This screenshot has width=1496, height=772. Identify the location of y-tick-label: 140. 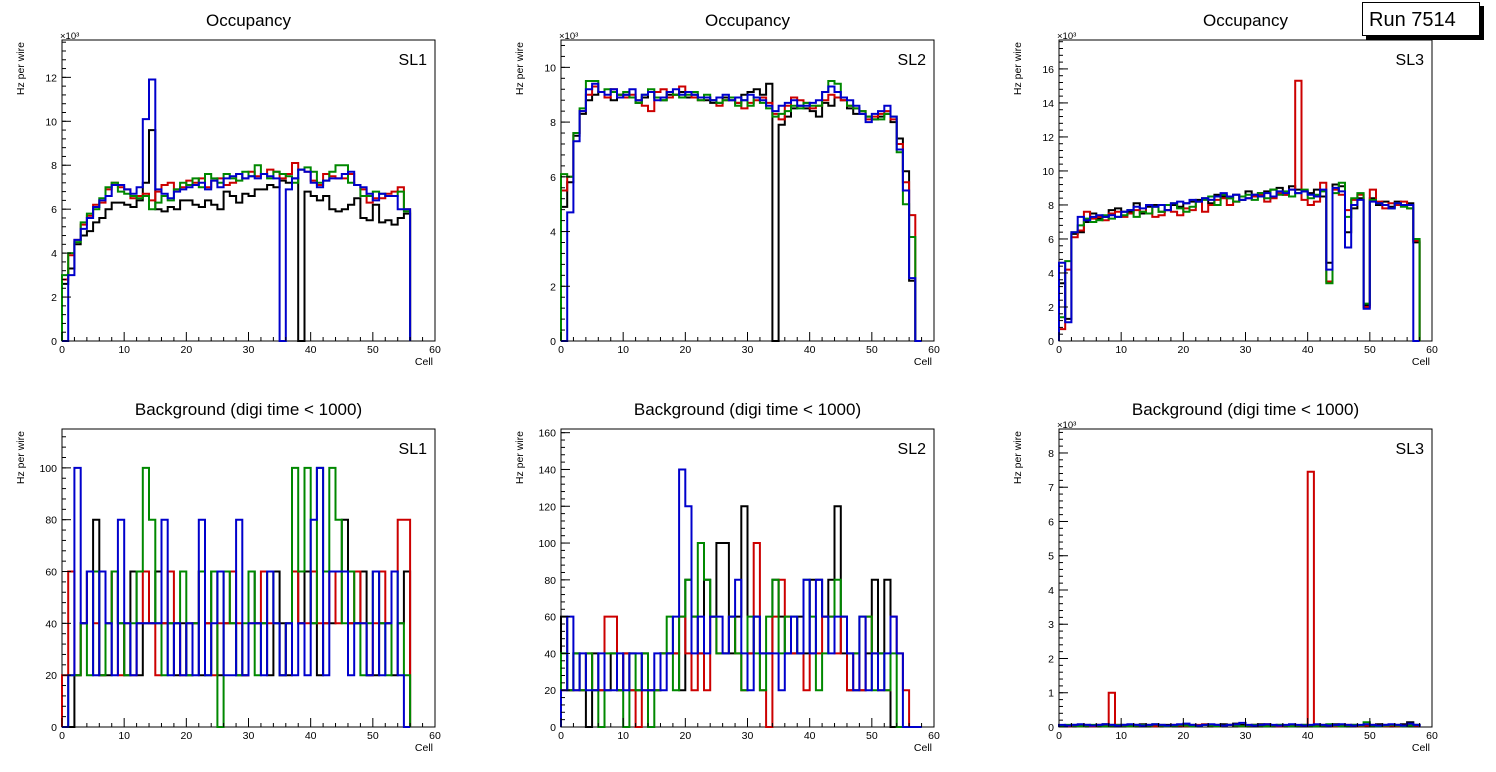
(547, 470).